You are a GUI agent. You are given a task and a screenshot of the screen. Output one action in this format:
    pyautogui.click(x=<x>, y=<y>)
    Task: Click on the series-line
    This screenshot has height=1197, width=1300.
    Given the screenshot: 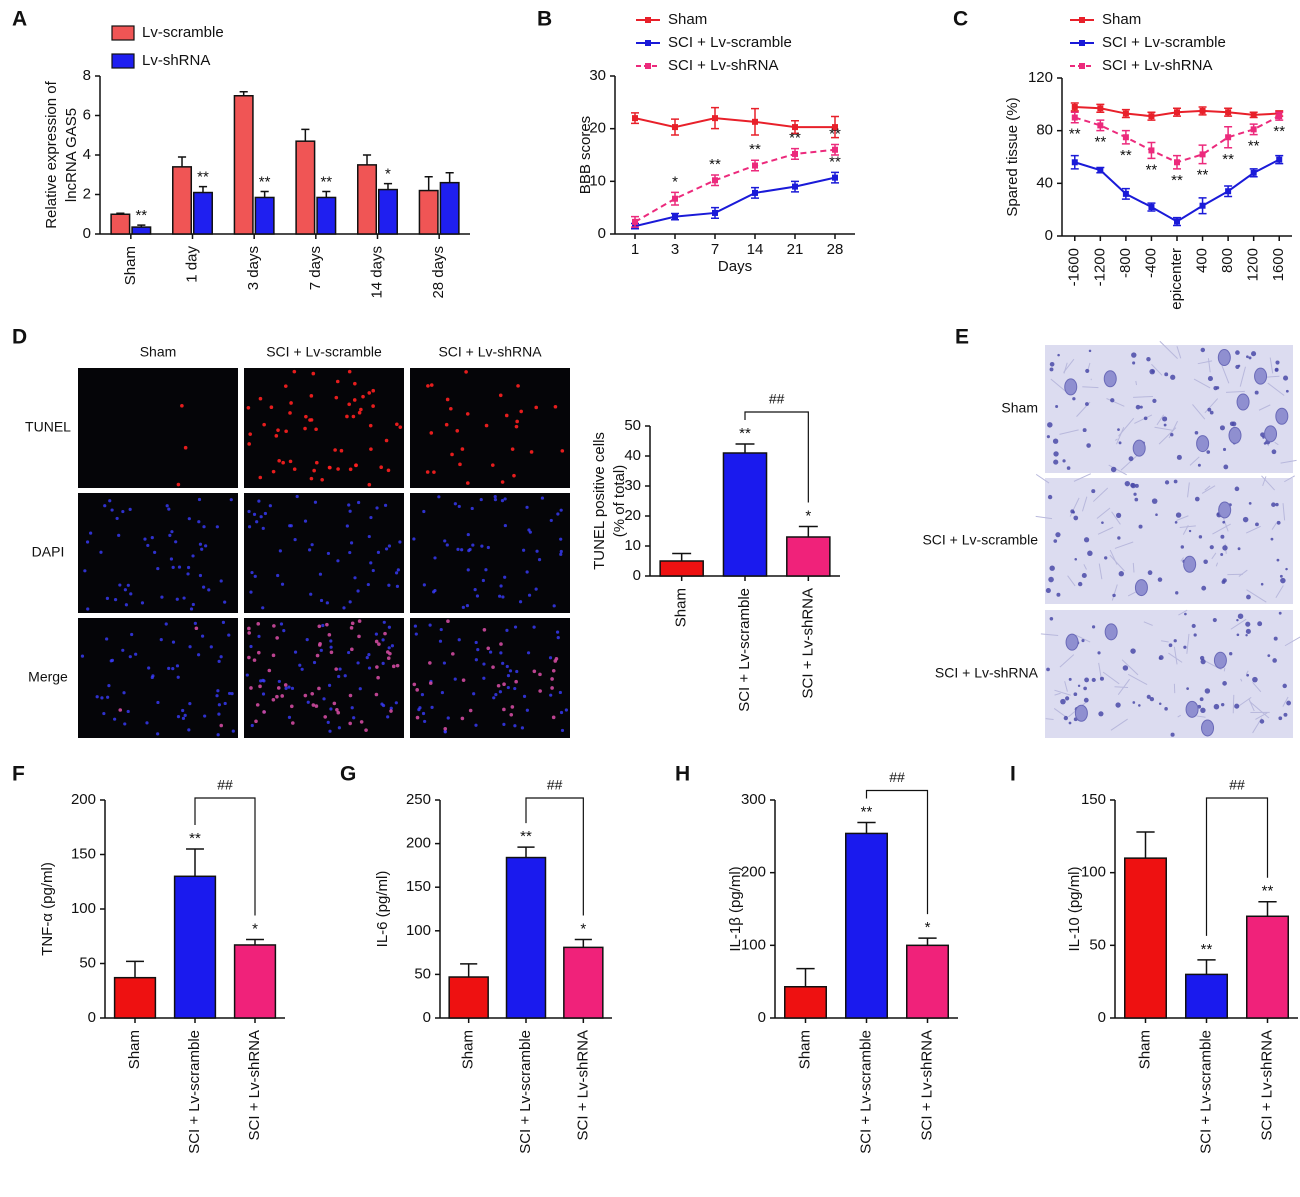 What is the action you would take?
    pyautogui.click(x=735, y=202)
    